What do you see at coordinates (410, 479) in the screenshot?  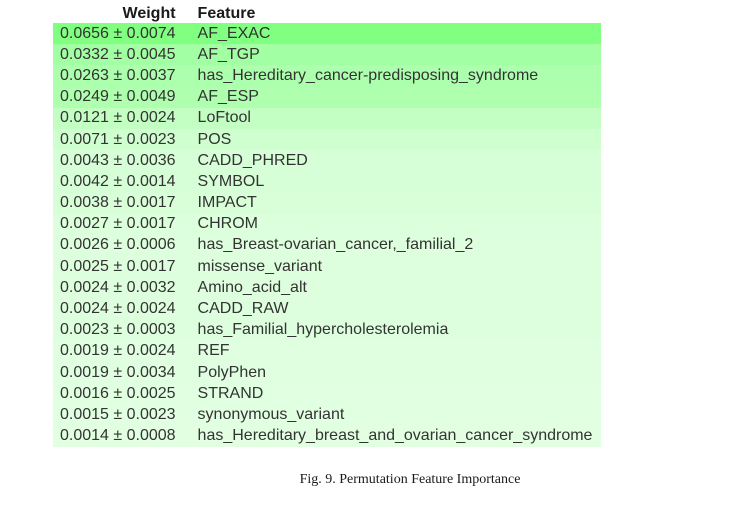 I see `figure-caption-text: Fig. 9. Permutation Feature Importance` at bounding box center [410, 479].